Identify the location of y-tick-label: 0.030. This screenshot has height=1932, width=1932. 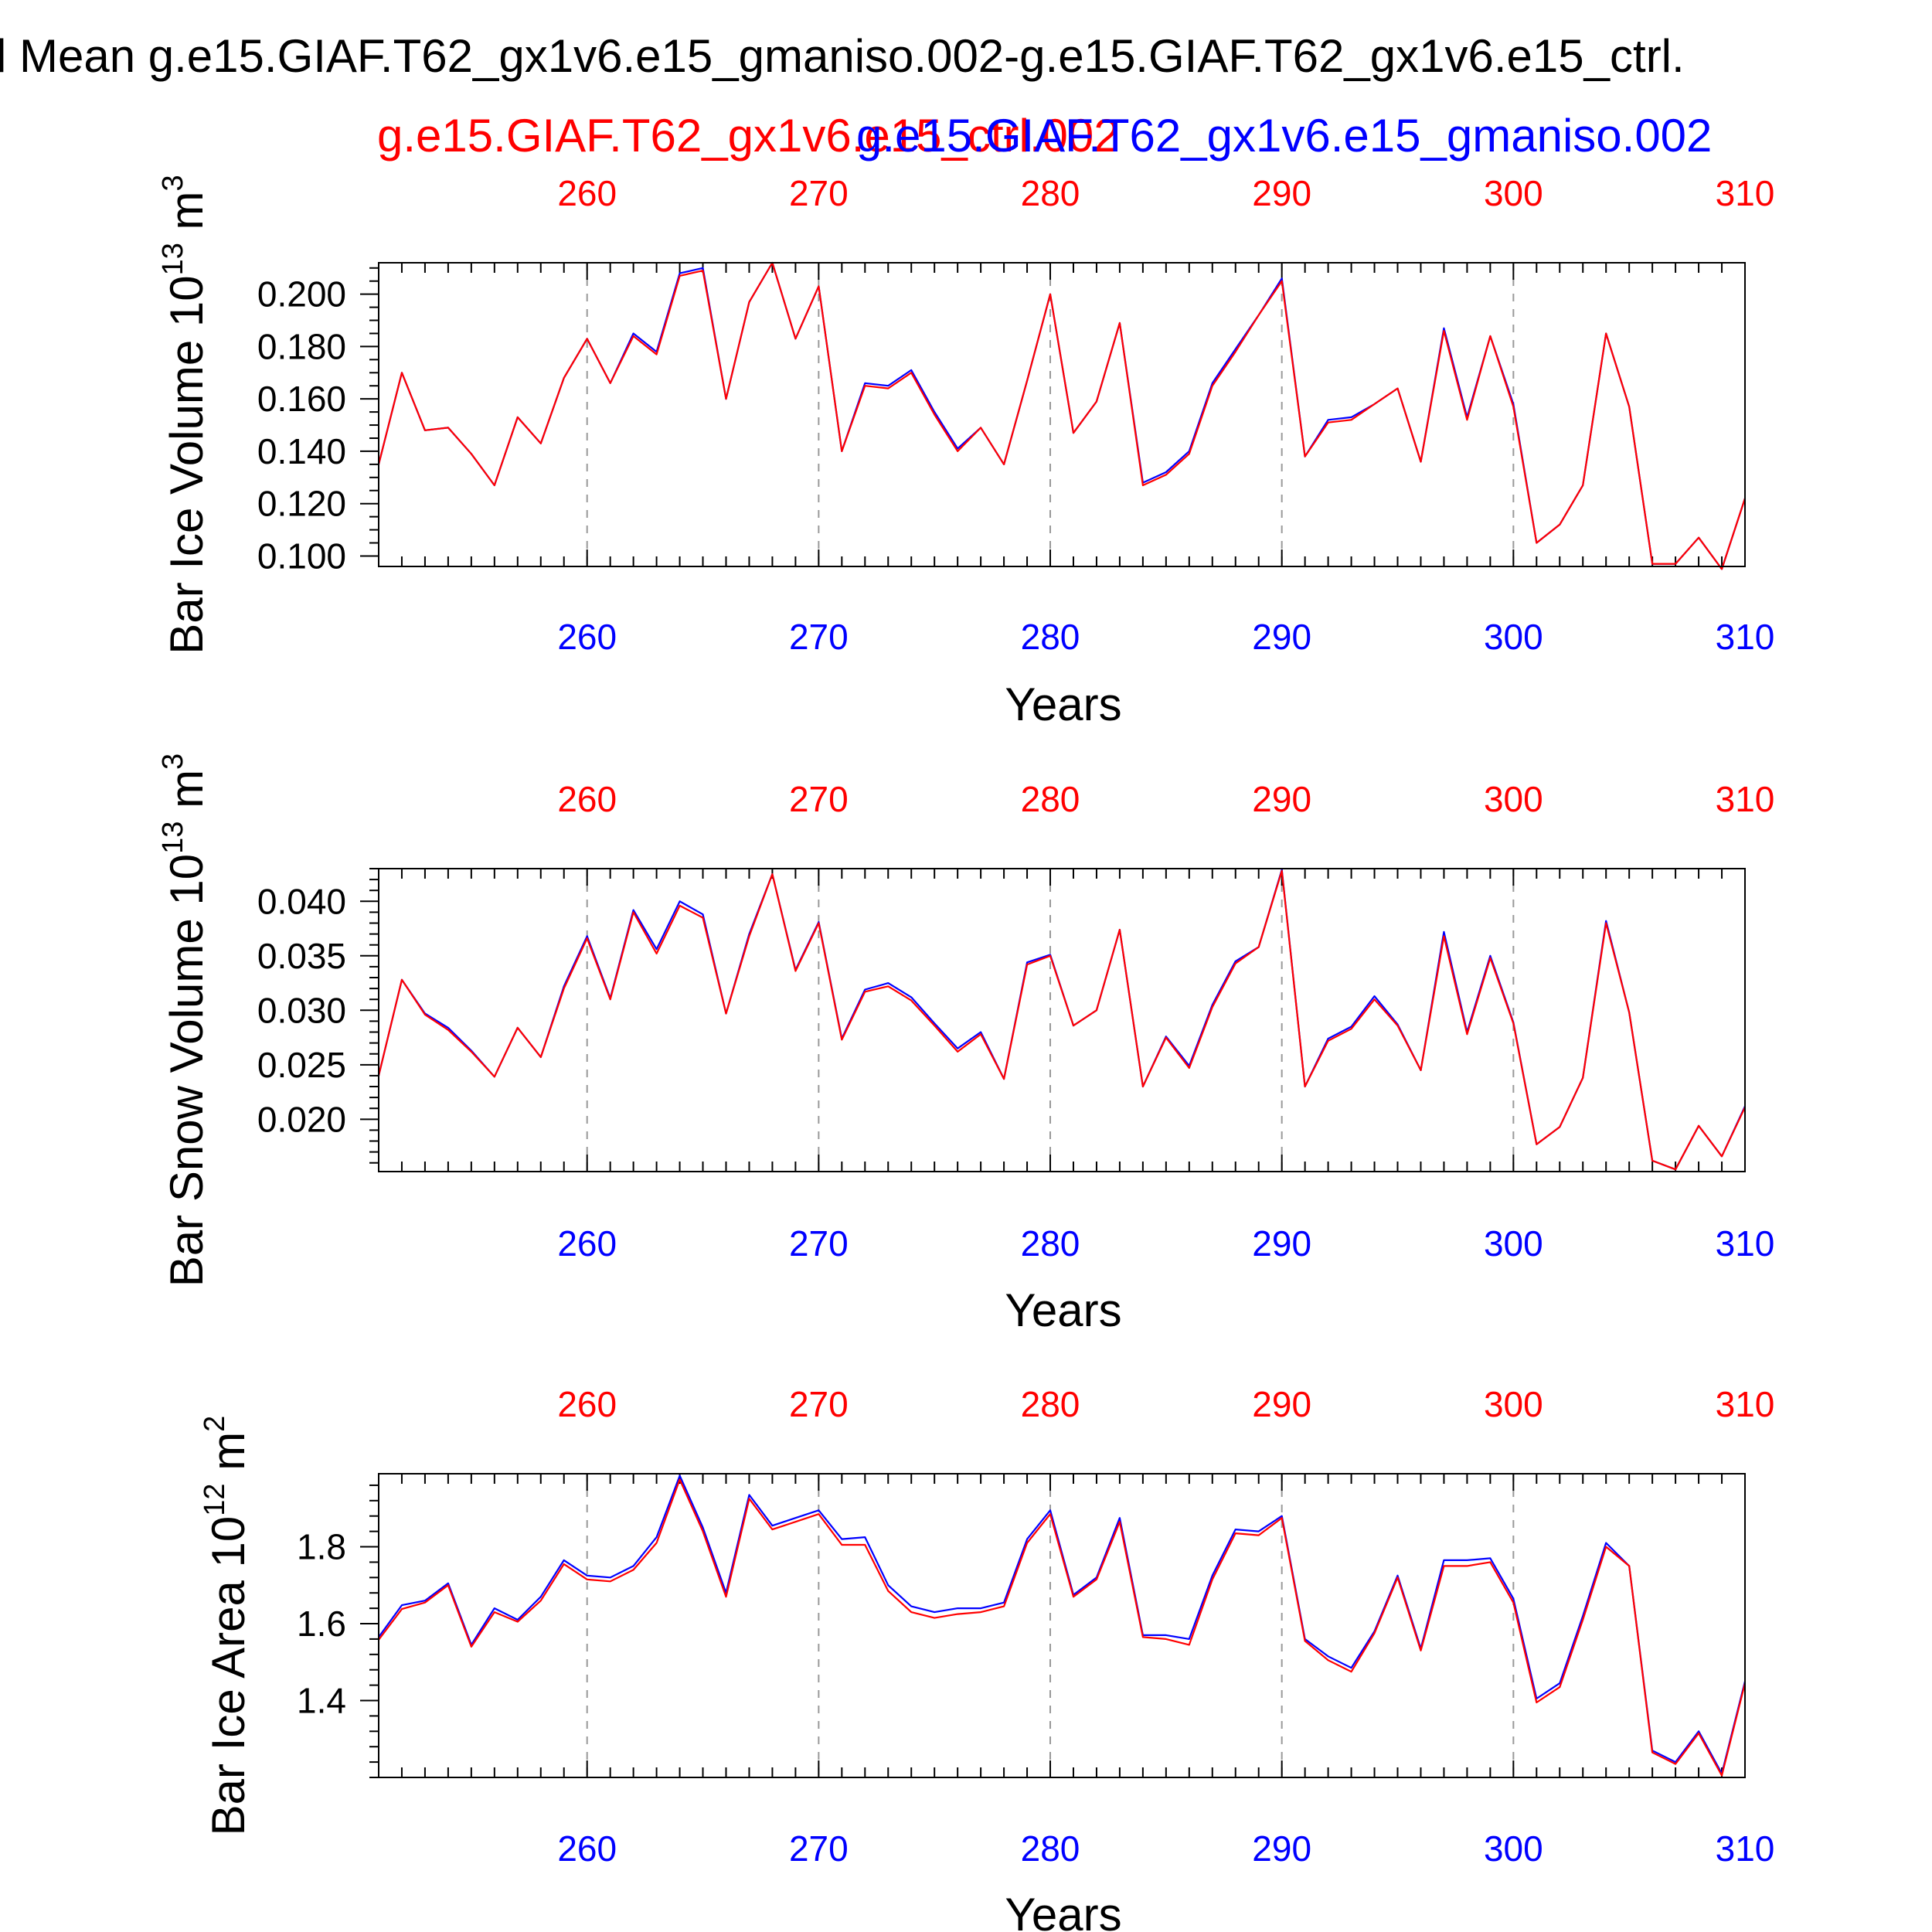
(301, 1010).